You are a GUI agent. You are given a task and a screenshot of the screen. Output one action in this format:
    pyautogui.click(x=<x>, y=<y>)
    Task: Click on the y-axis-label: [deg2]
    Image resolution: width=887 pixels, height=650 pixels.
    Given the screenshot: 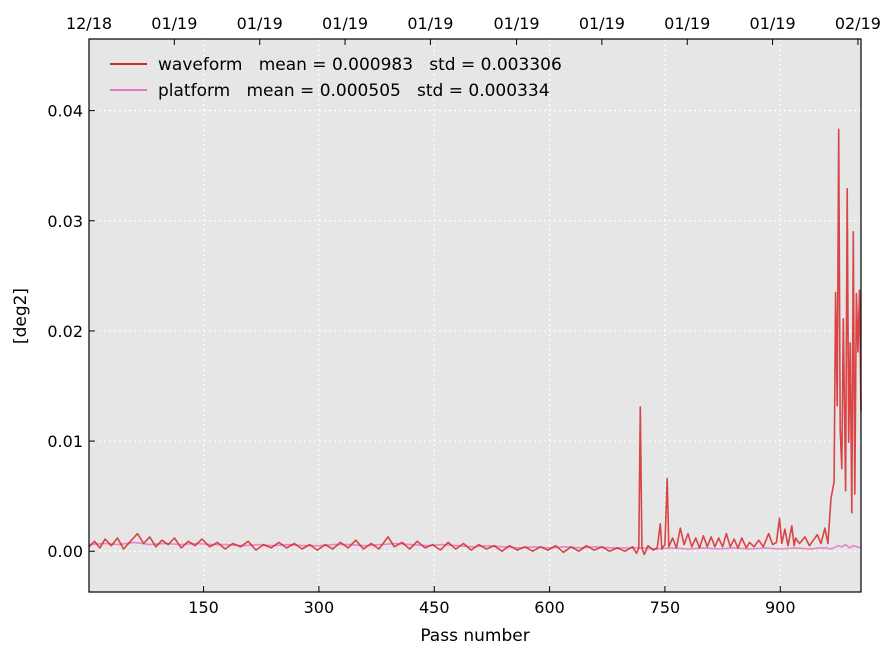 What is the action you would take?
    pyautogui.click(x=21, y=316)
    